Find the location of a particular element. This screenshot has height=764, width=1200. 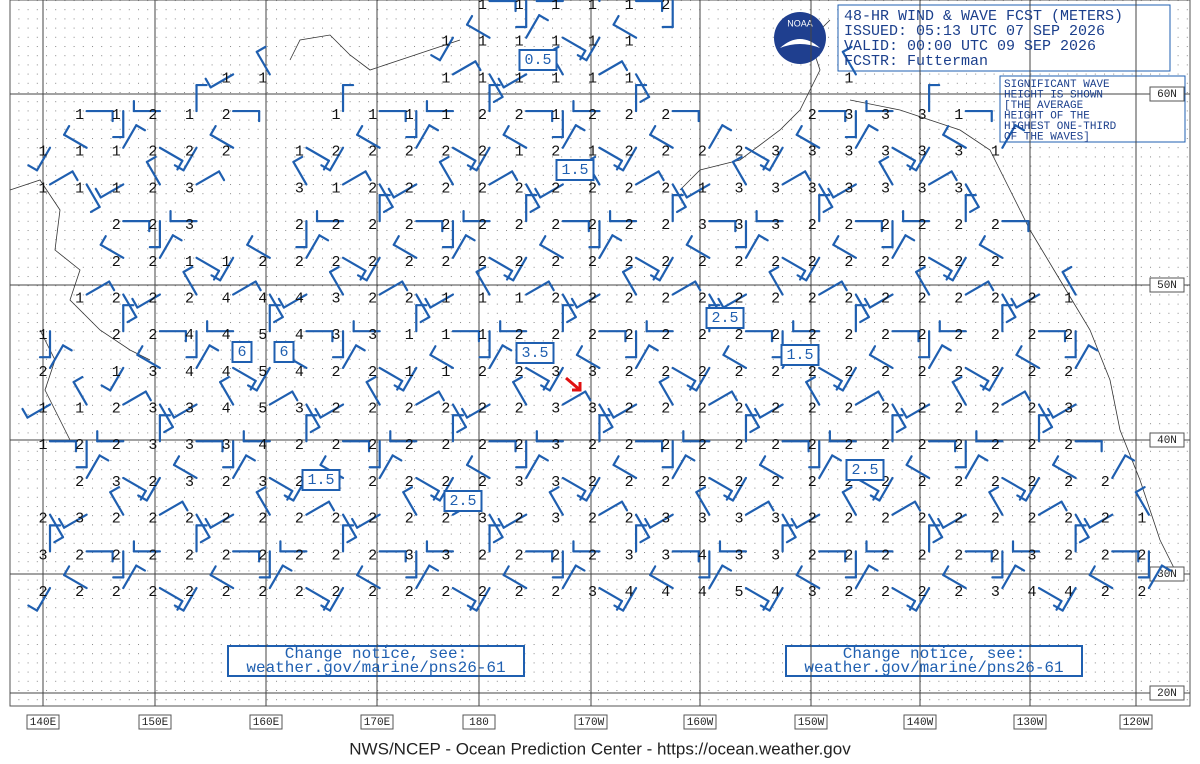

notice-line: Change notice, see: is located at coordinates (376, 654).